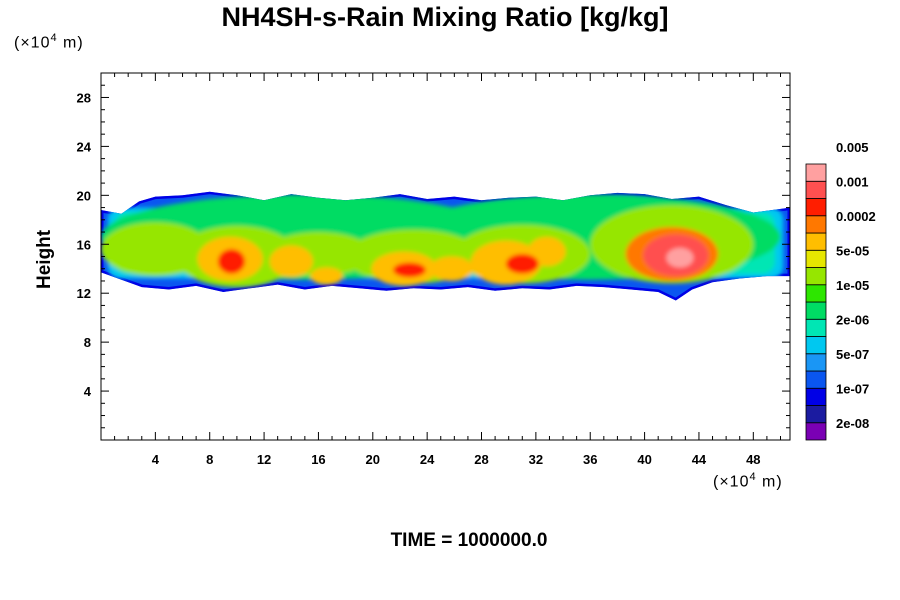  I want to click on colorbar-label: 0.001, so click(852, 181).